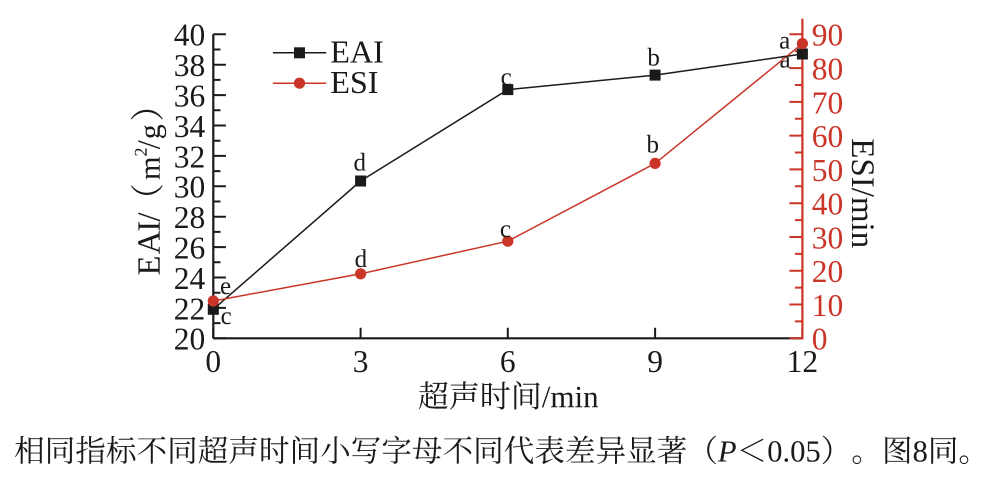 The width and height of the screenshot is (993, 477). Describe the element at coordinates (828, 136) in the screenshot. I see `svg-text: 60` at that location.